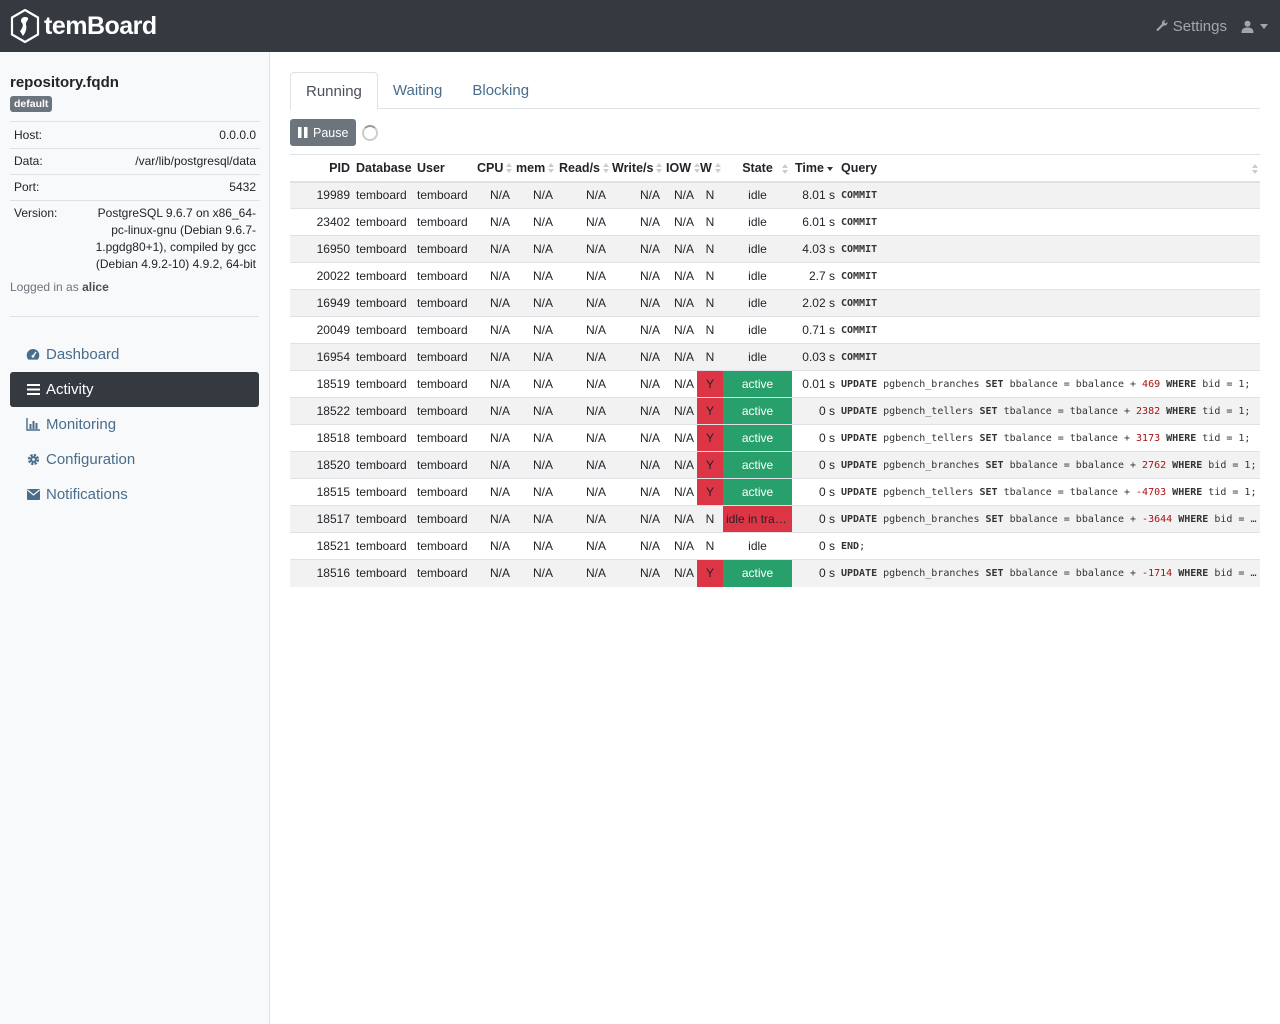  What do you see at coordinates (321, 303) in the screenshot?
I see `cell-pid: 16949` at bounding box center [321, 303].